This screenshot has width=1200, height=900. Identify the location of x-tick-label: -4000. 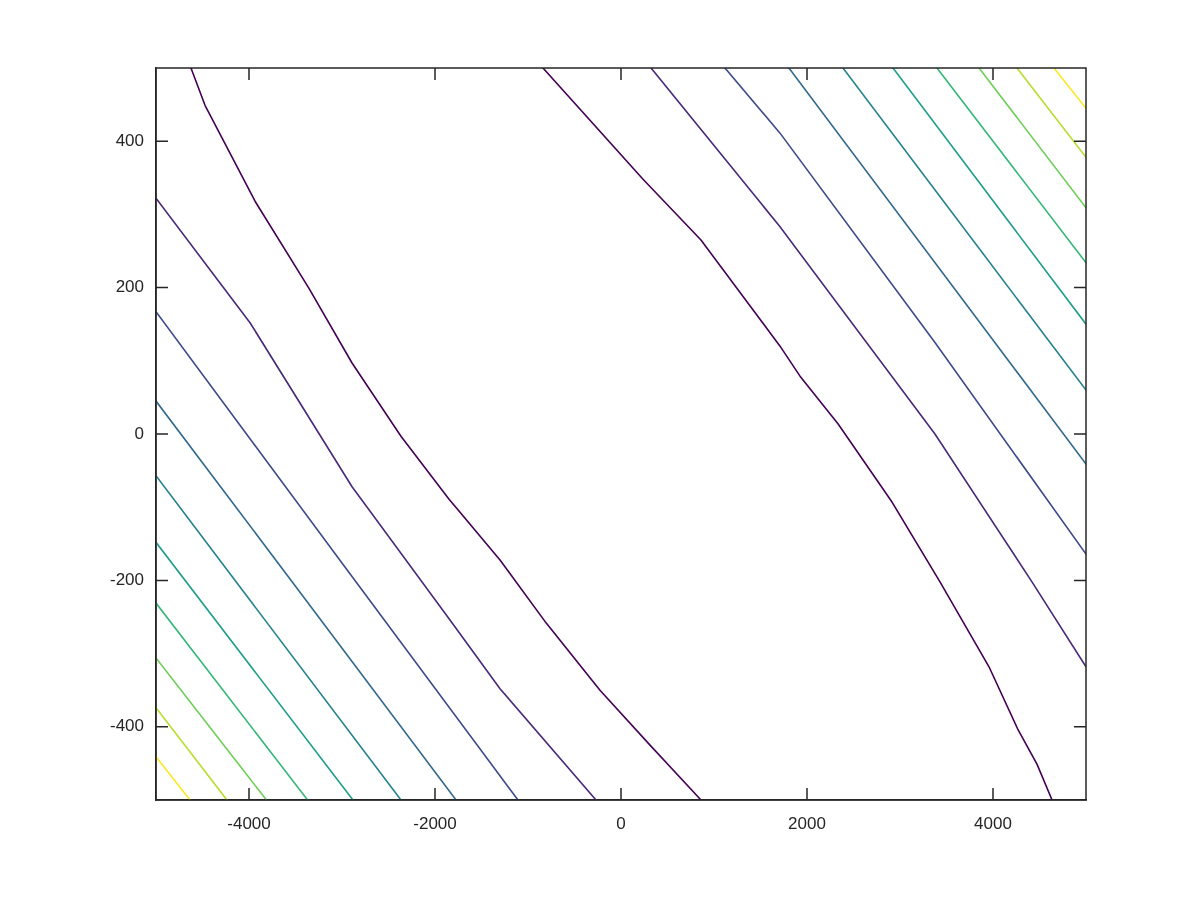
(249, 823).